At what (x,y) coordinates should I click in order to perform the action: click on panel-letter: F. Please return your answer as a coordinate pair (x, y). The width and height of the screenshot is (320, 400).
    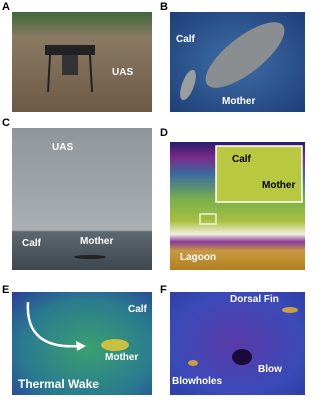
    Looking at the image, I should click on (163, 290).